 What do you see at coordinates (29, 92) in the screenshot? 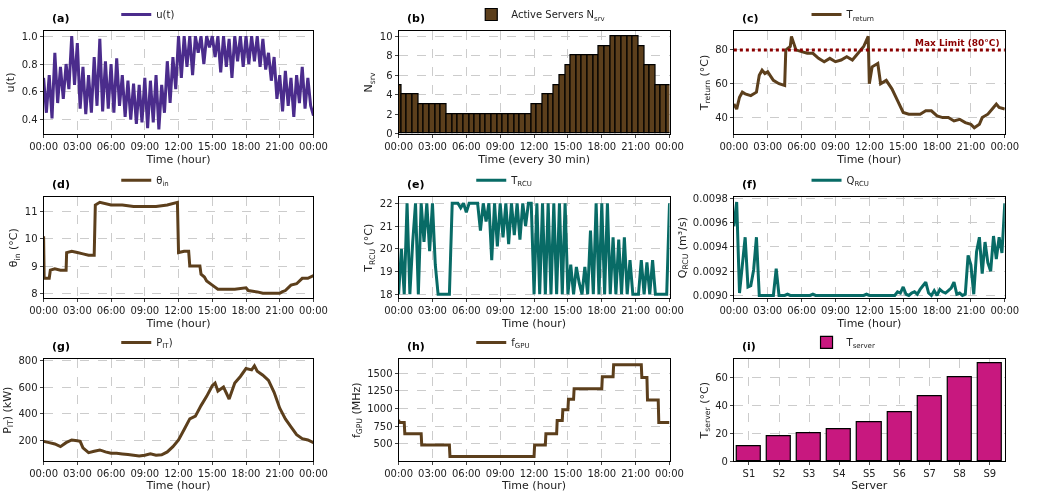
I see `y-tick-label: 0.6` at bounding box center [29, 92].